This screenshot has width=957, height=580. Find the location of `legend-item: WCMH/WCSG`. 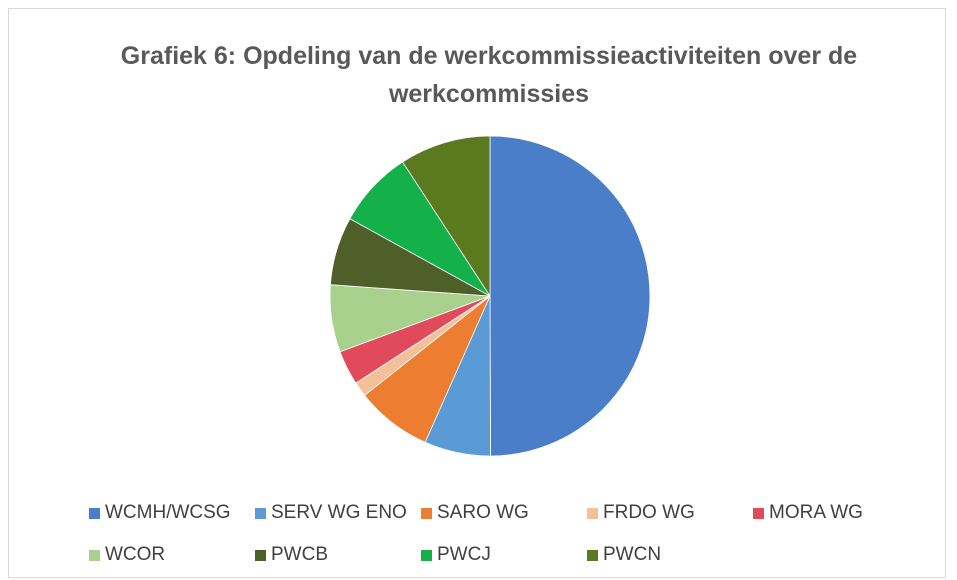

legend-item: WCMH/WCSG is located at coordinates (172, 513).